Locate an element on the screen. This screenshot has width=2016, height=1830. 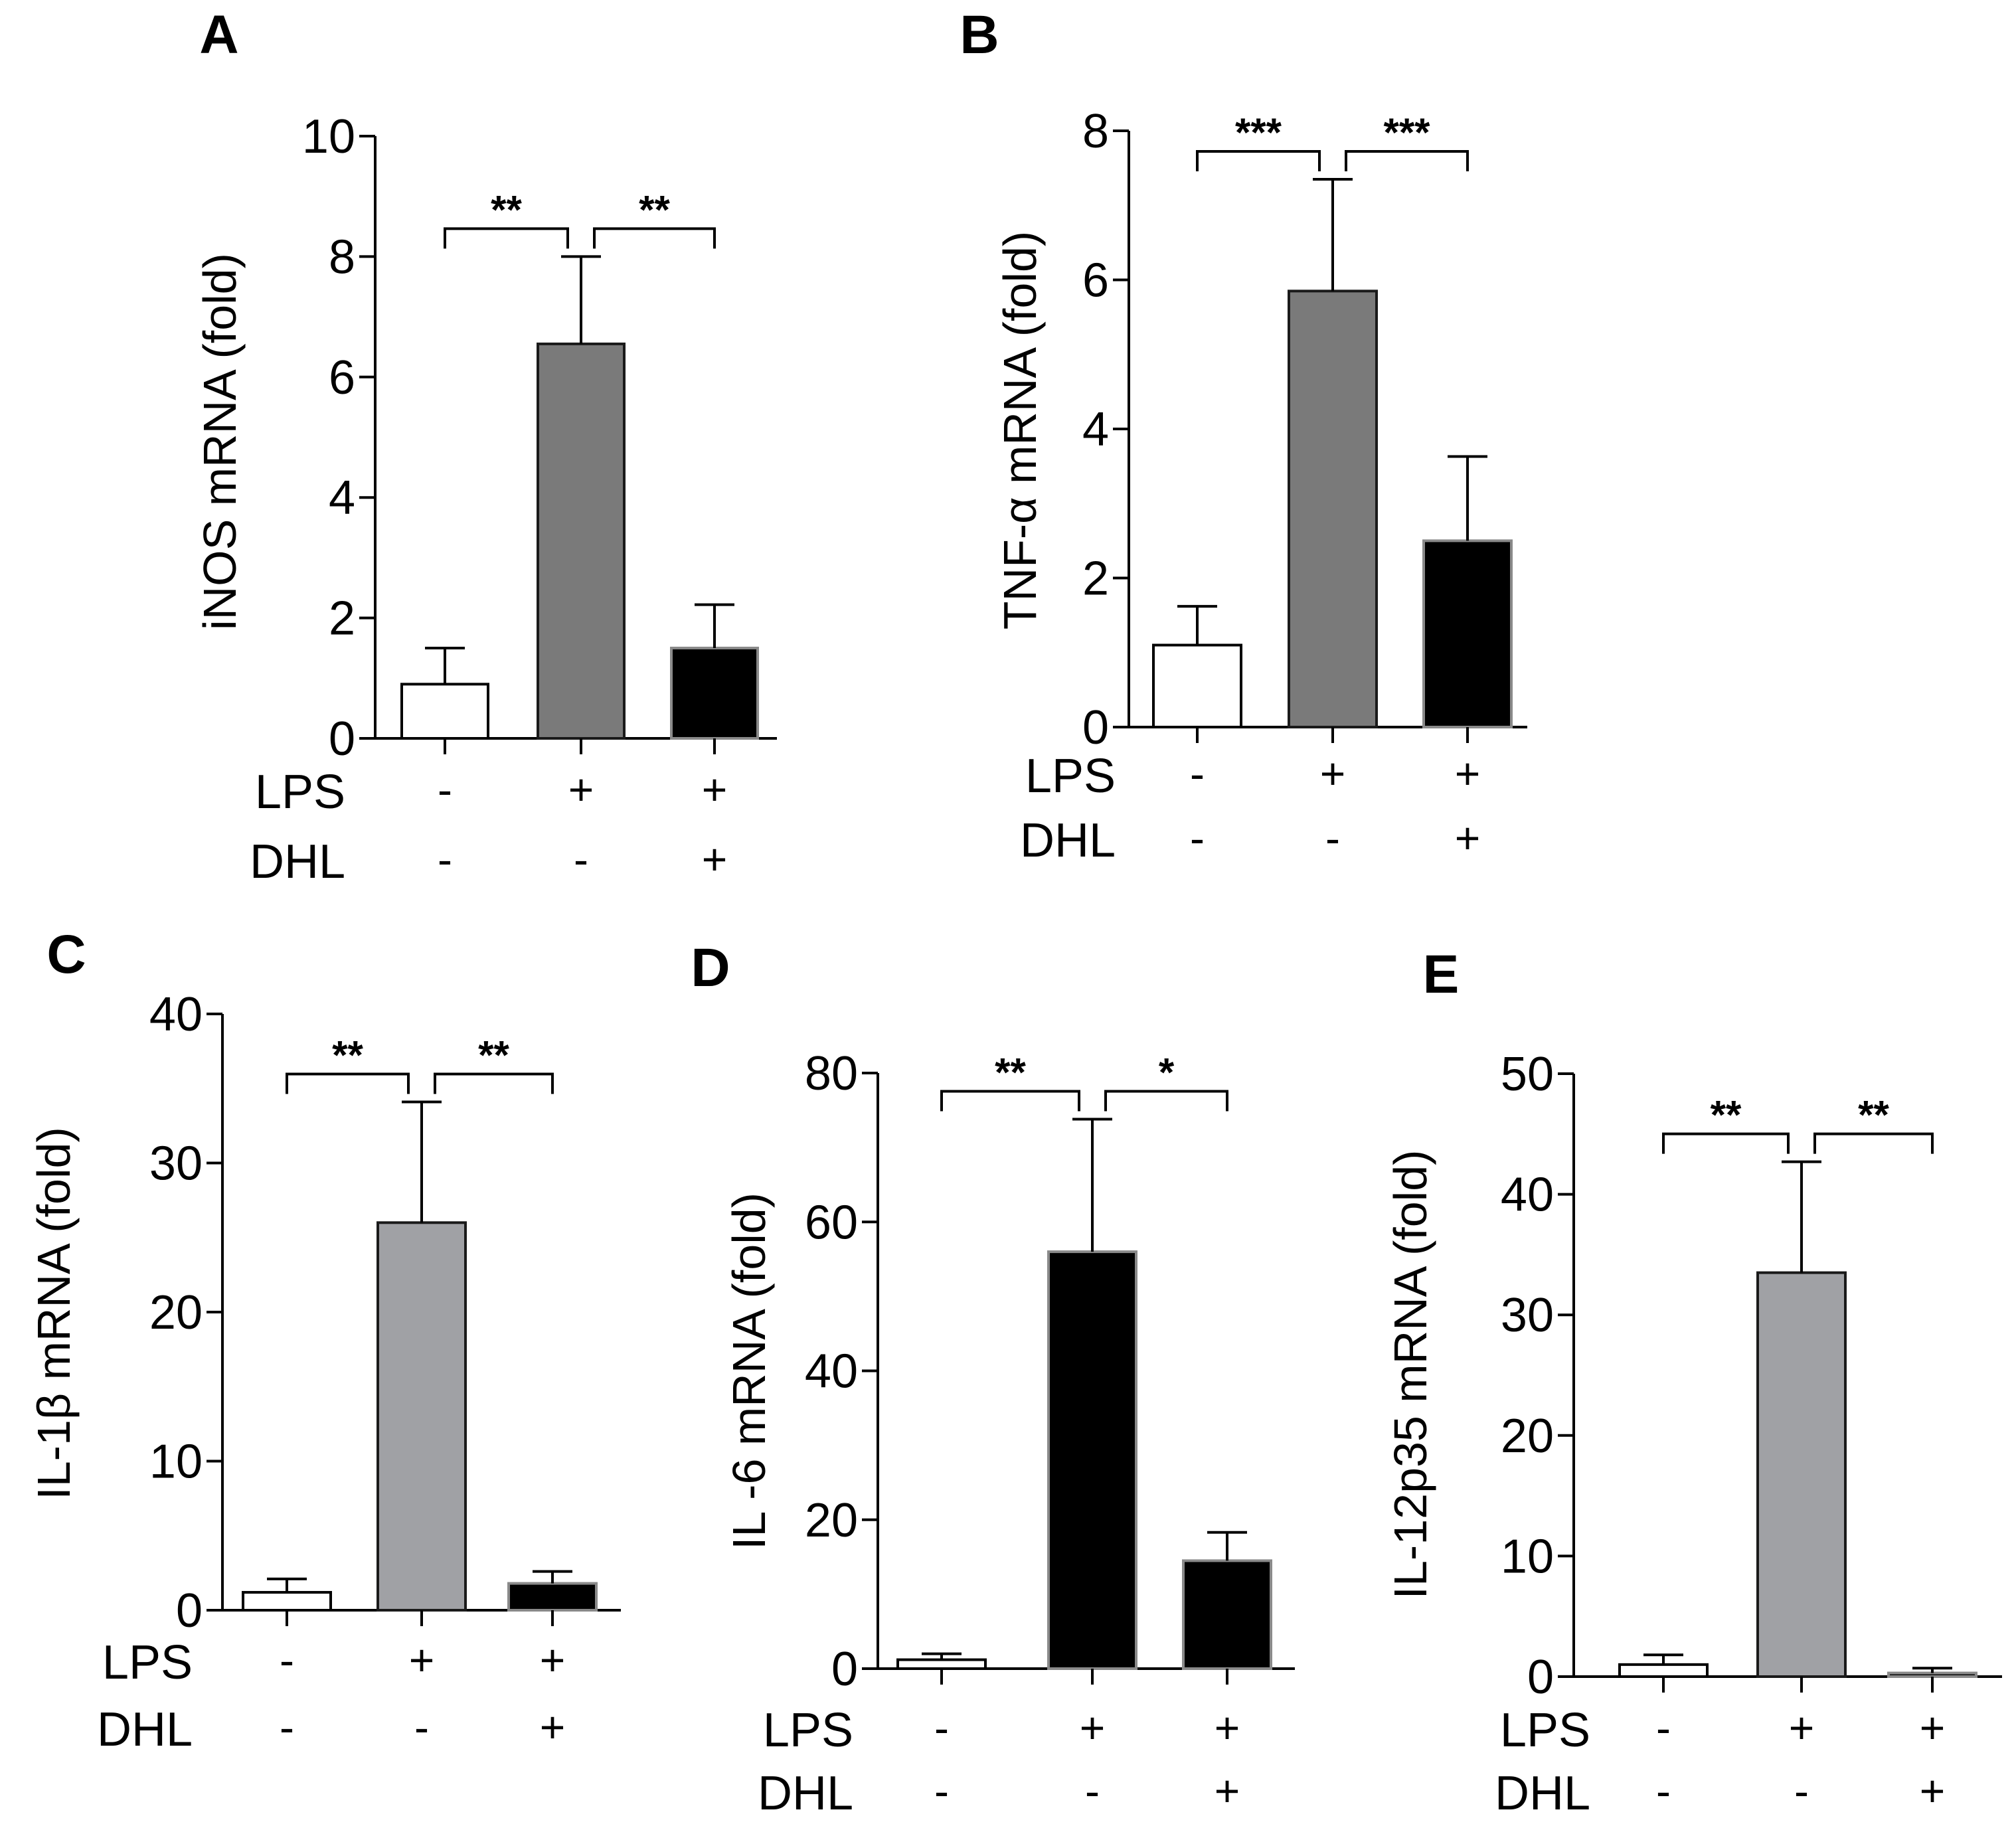
significance-label-1: *** is located at coordinates (1258, 132).